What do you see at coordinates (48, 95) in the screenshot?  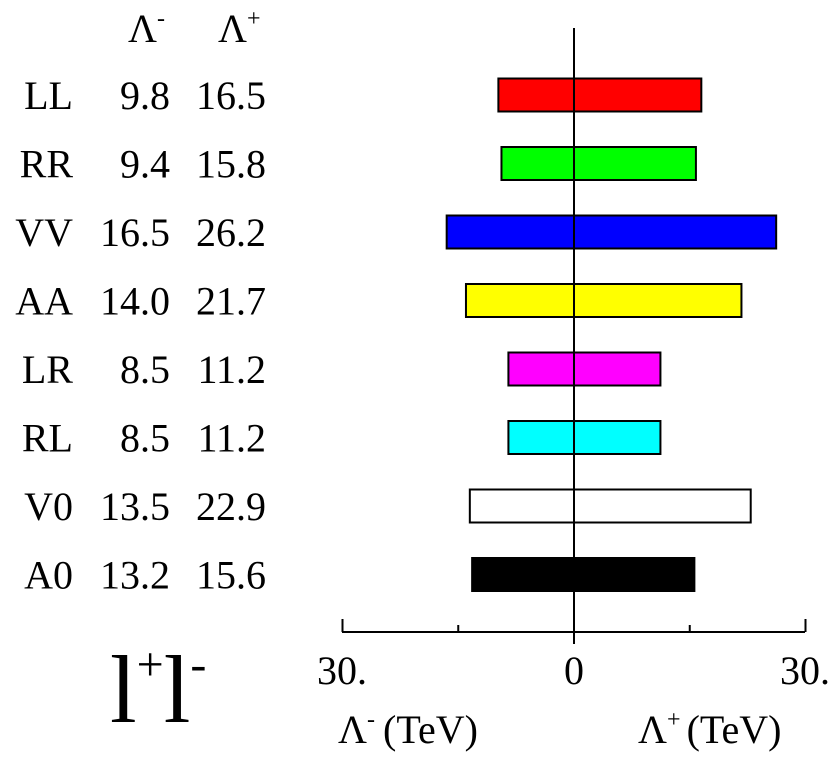 I see `row-label-ll: LL` at bounding box center [48, 95].